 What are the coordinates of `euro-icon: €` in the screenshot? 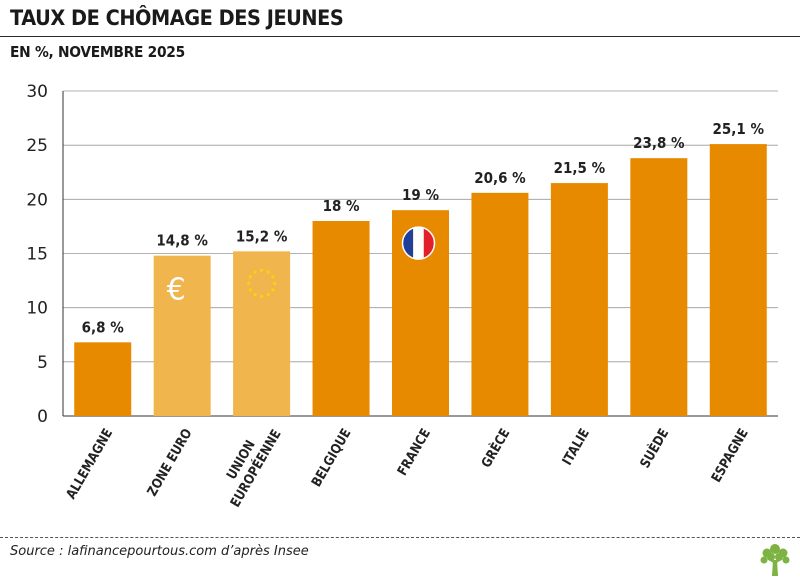 It's located at (176, 290).